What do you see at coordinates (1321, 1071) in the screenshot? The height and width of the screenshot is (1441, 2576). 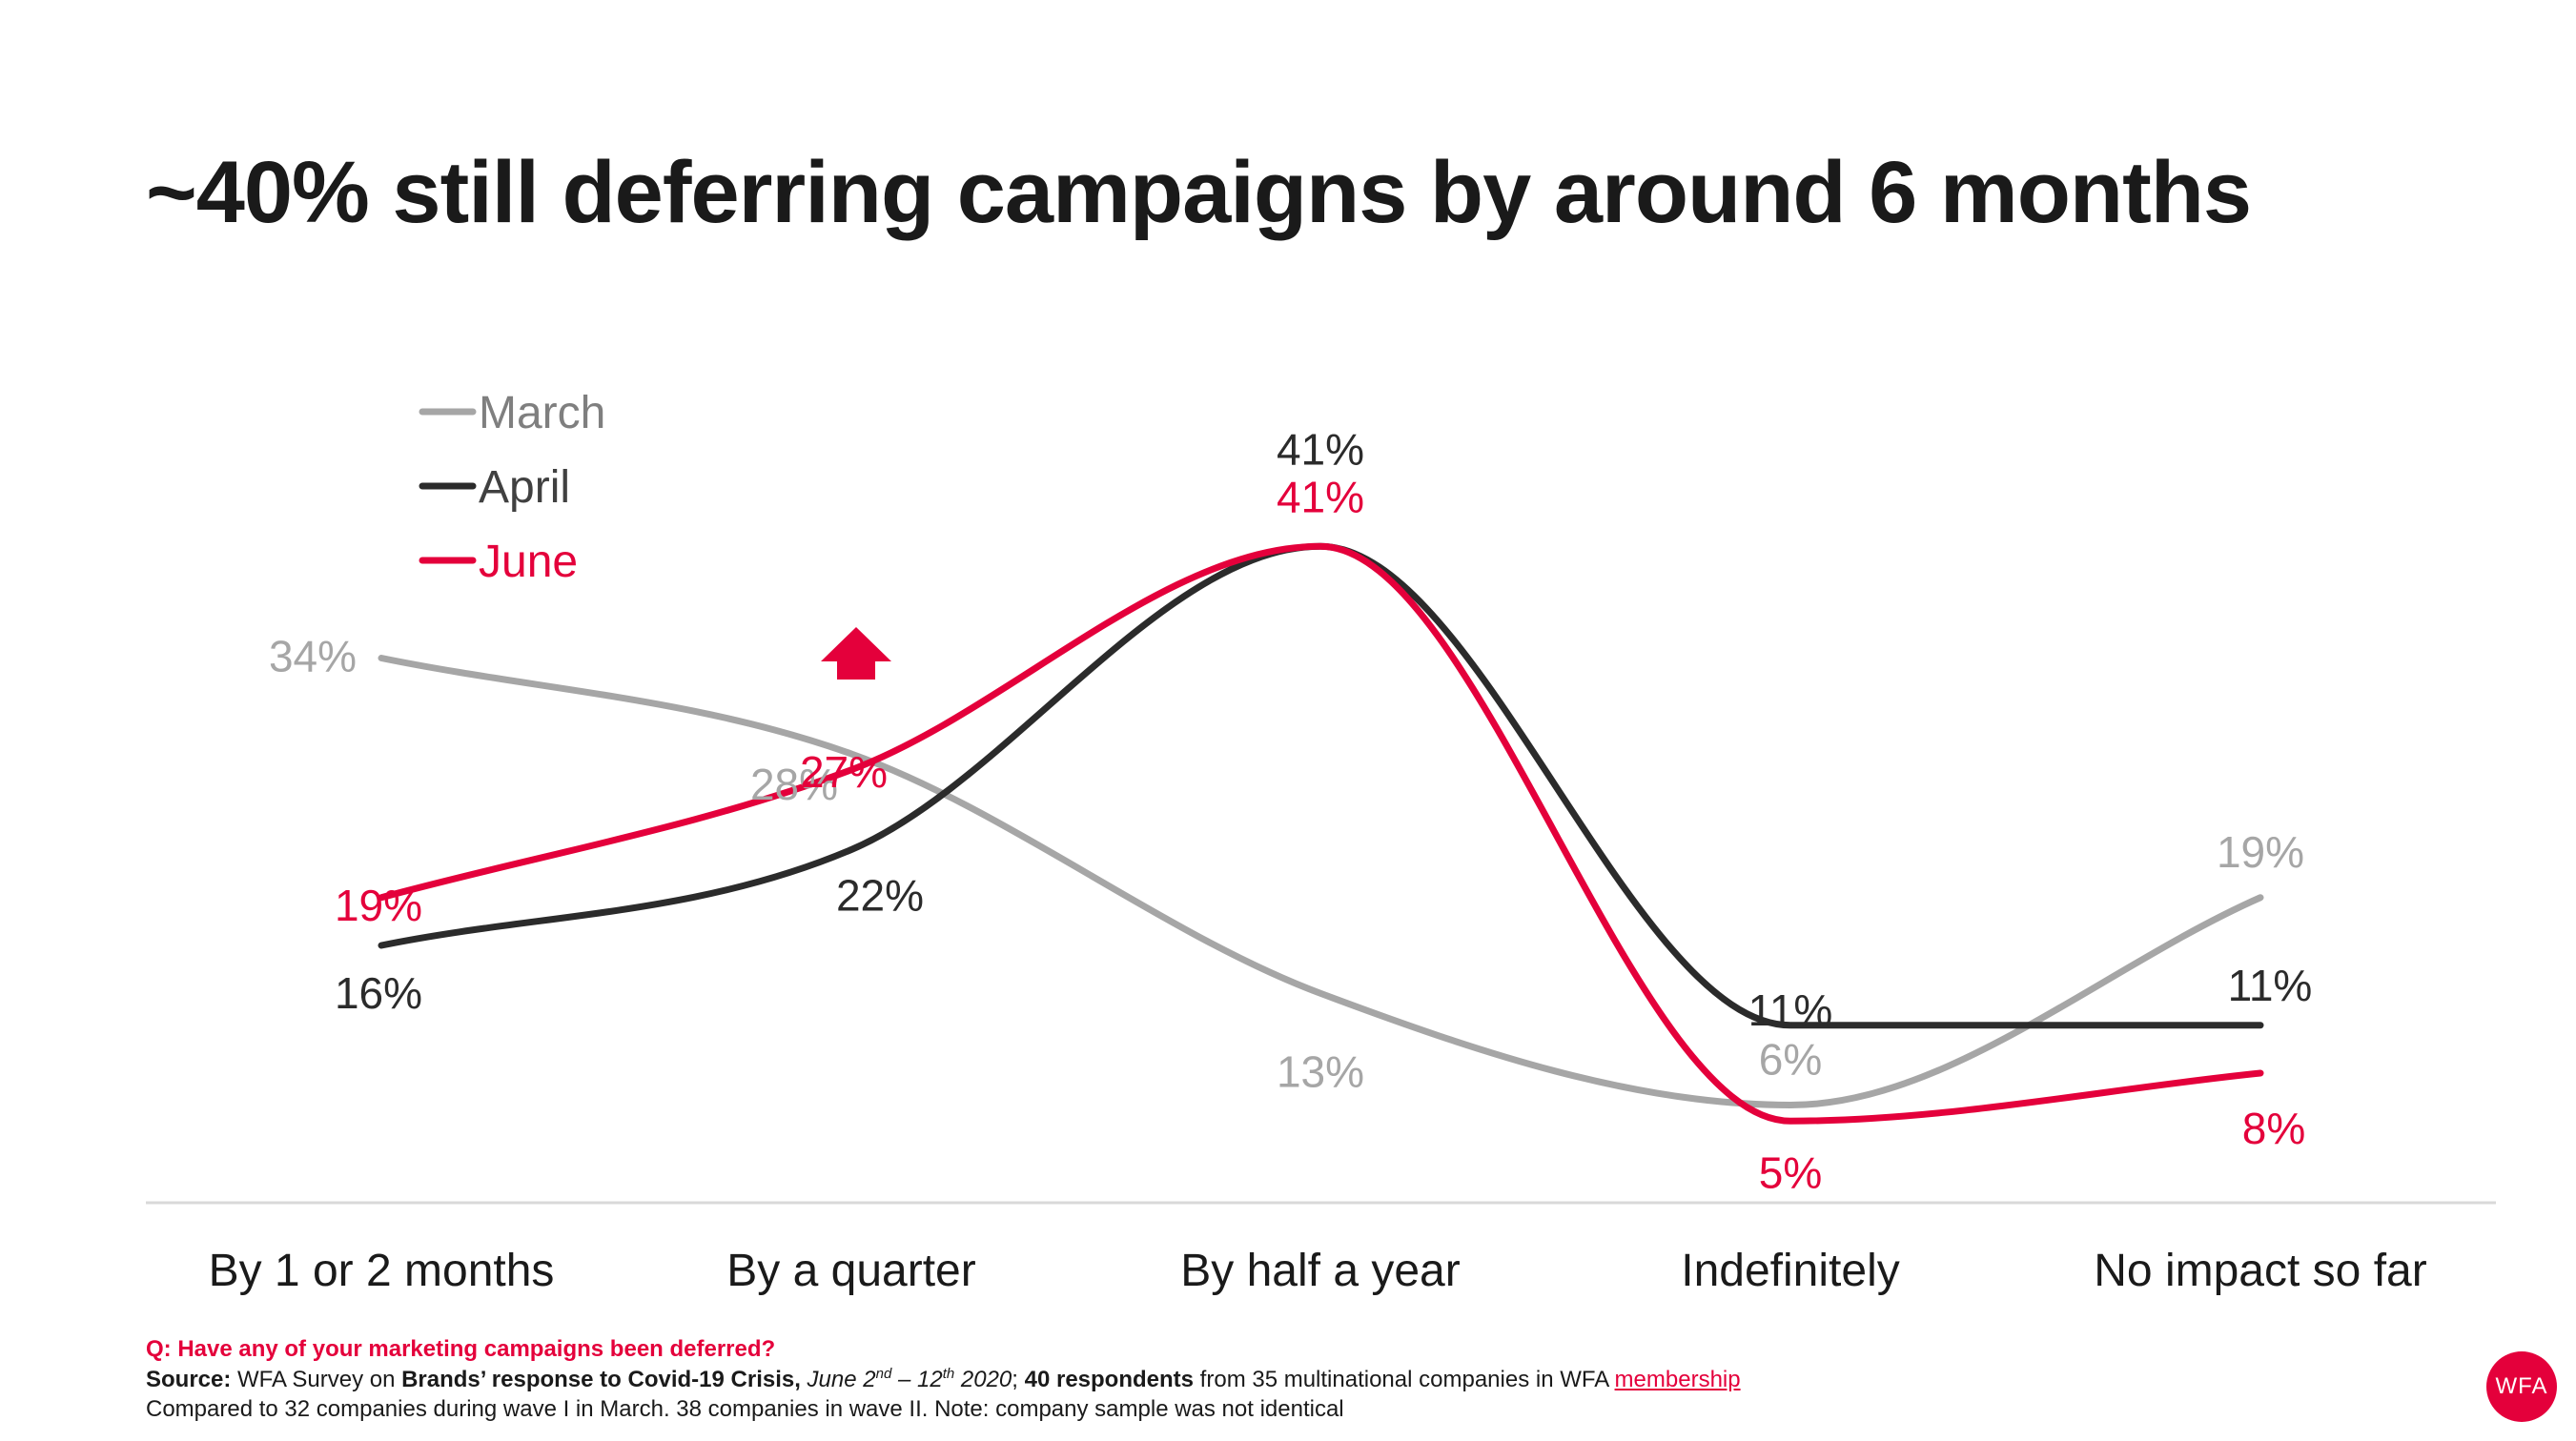 I see `value-label-march-2: 13%` at bounding box center [1321, 1071].